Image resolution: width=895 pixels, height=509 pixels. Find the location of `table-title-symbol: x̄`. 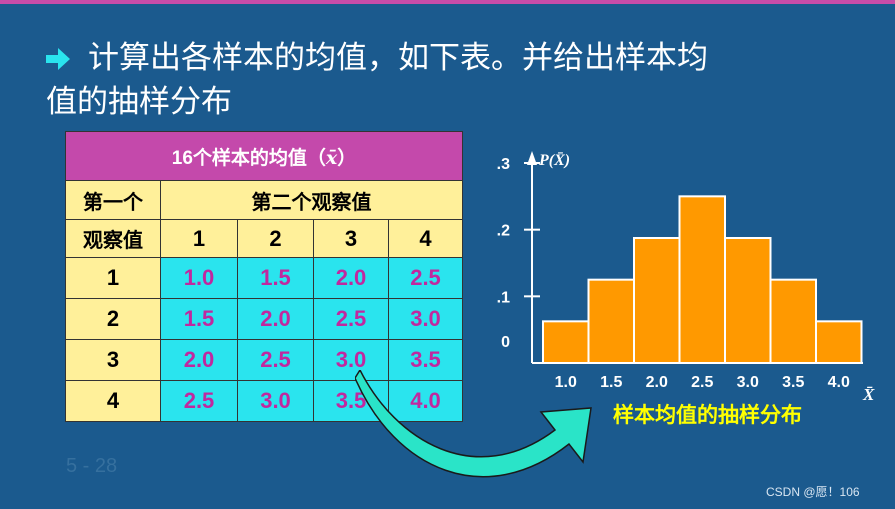

table-title-symbol: x̄ is located at coordinates (331, 157).